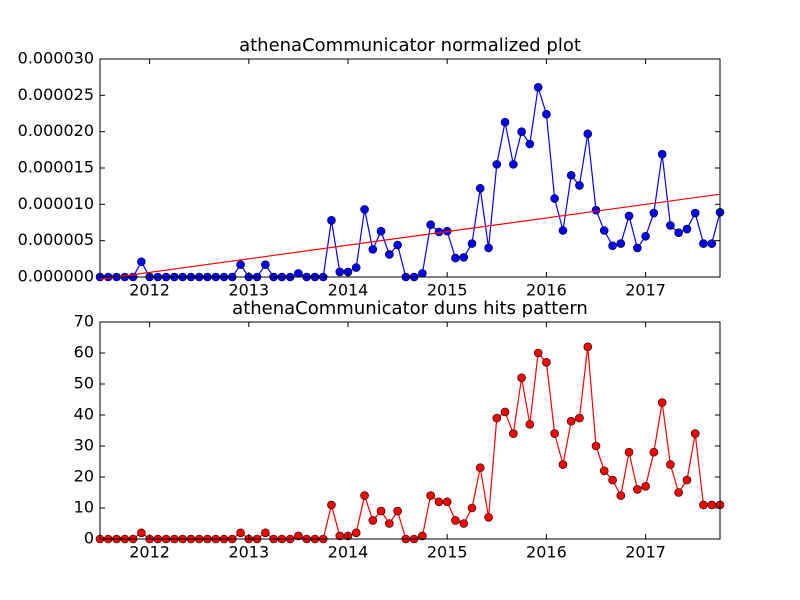  I want to click on y-tick-label: 0.000010, so click(56, 203).